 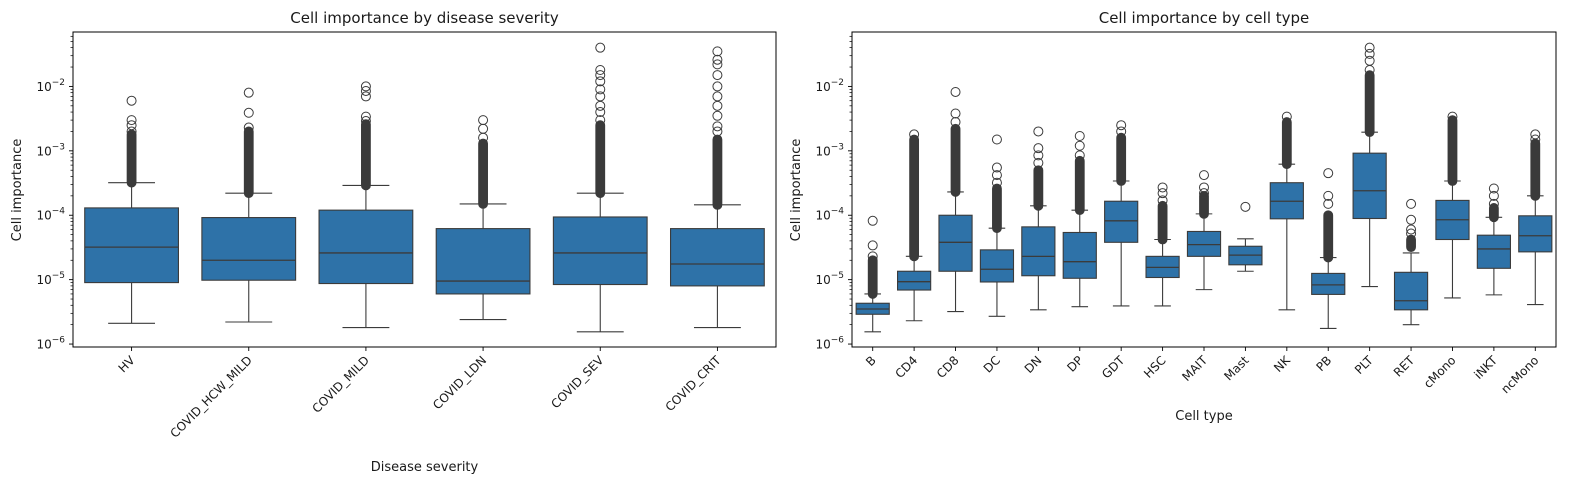 What do you see at coordinates (1519, 374) in the screenshot?
I see `celltype-xtick-label: ncMono` at bounding box center [1519, 374].